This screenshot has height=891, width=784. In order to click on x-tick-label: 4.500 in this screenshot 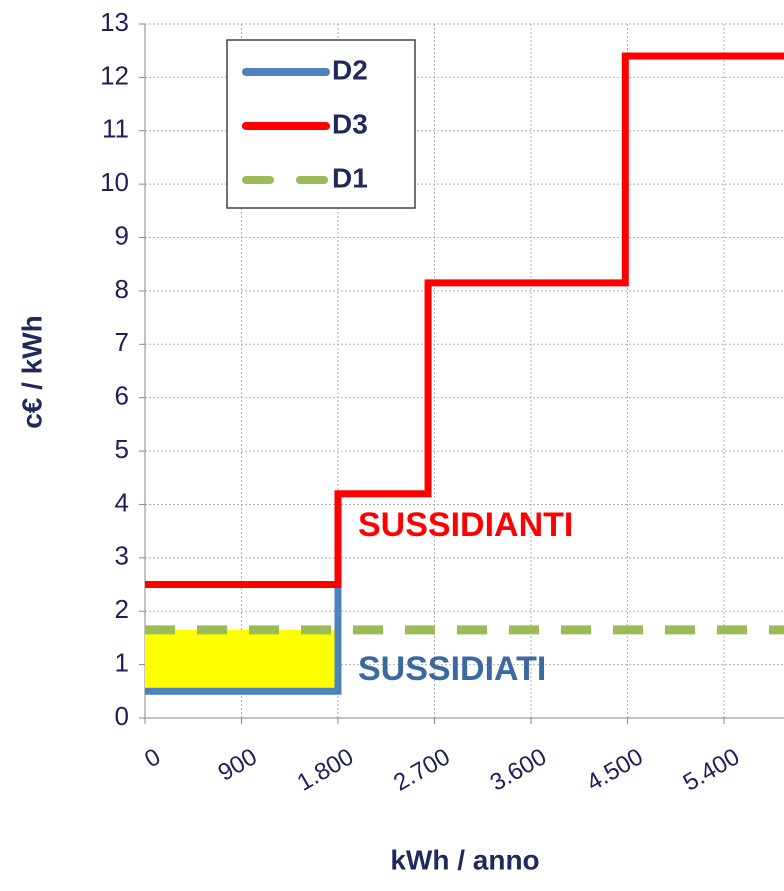, I will do `click(615, 769)`.